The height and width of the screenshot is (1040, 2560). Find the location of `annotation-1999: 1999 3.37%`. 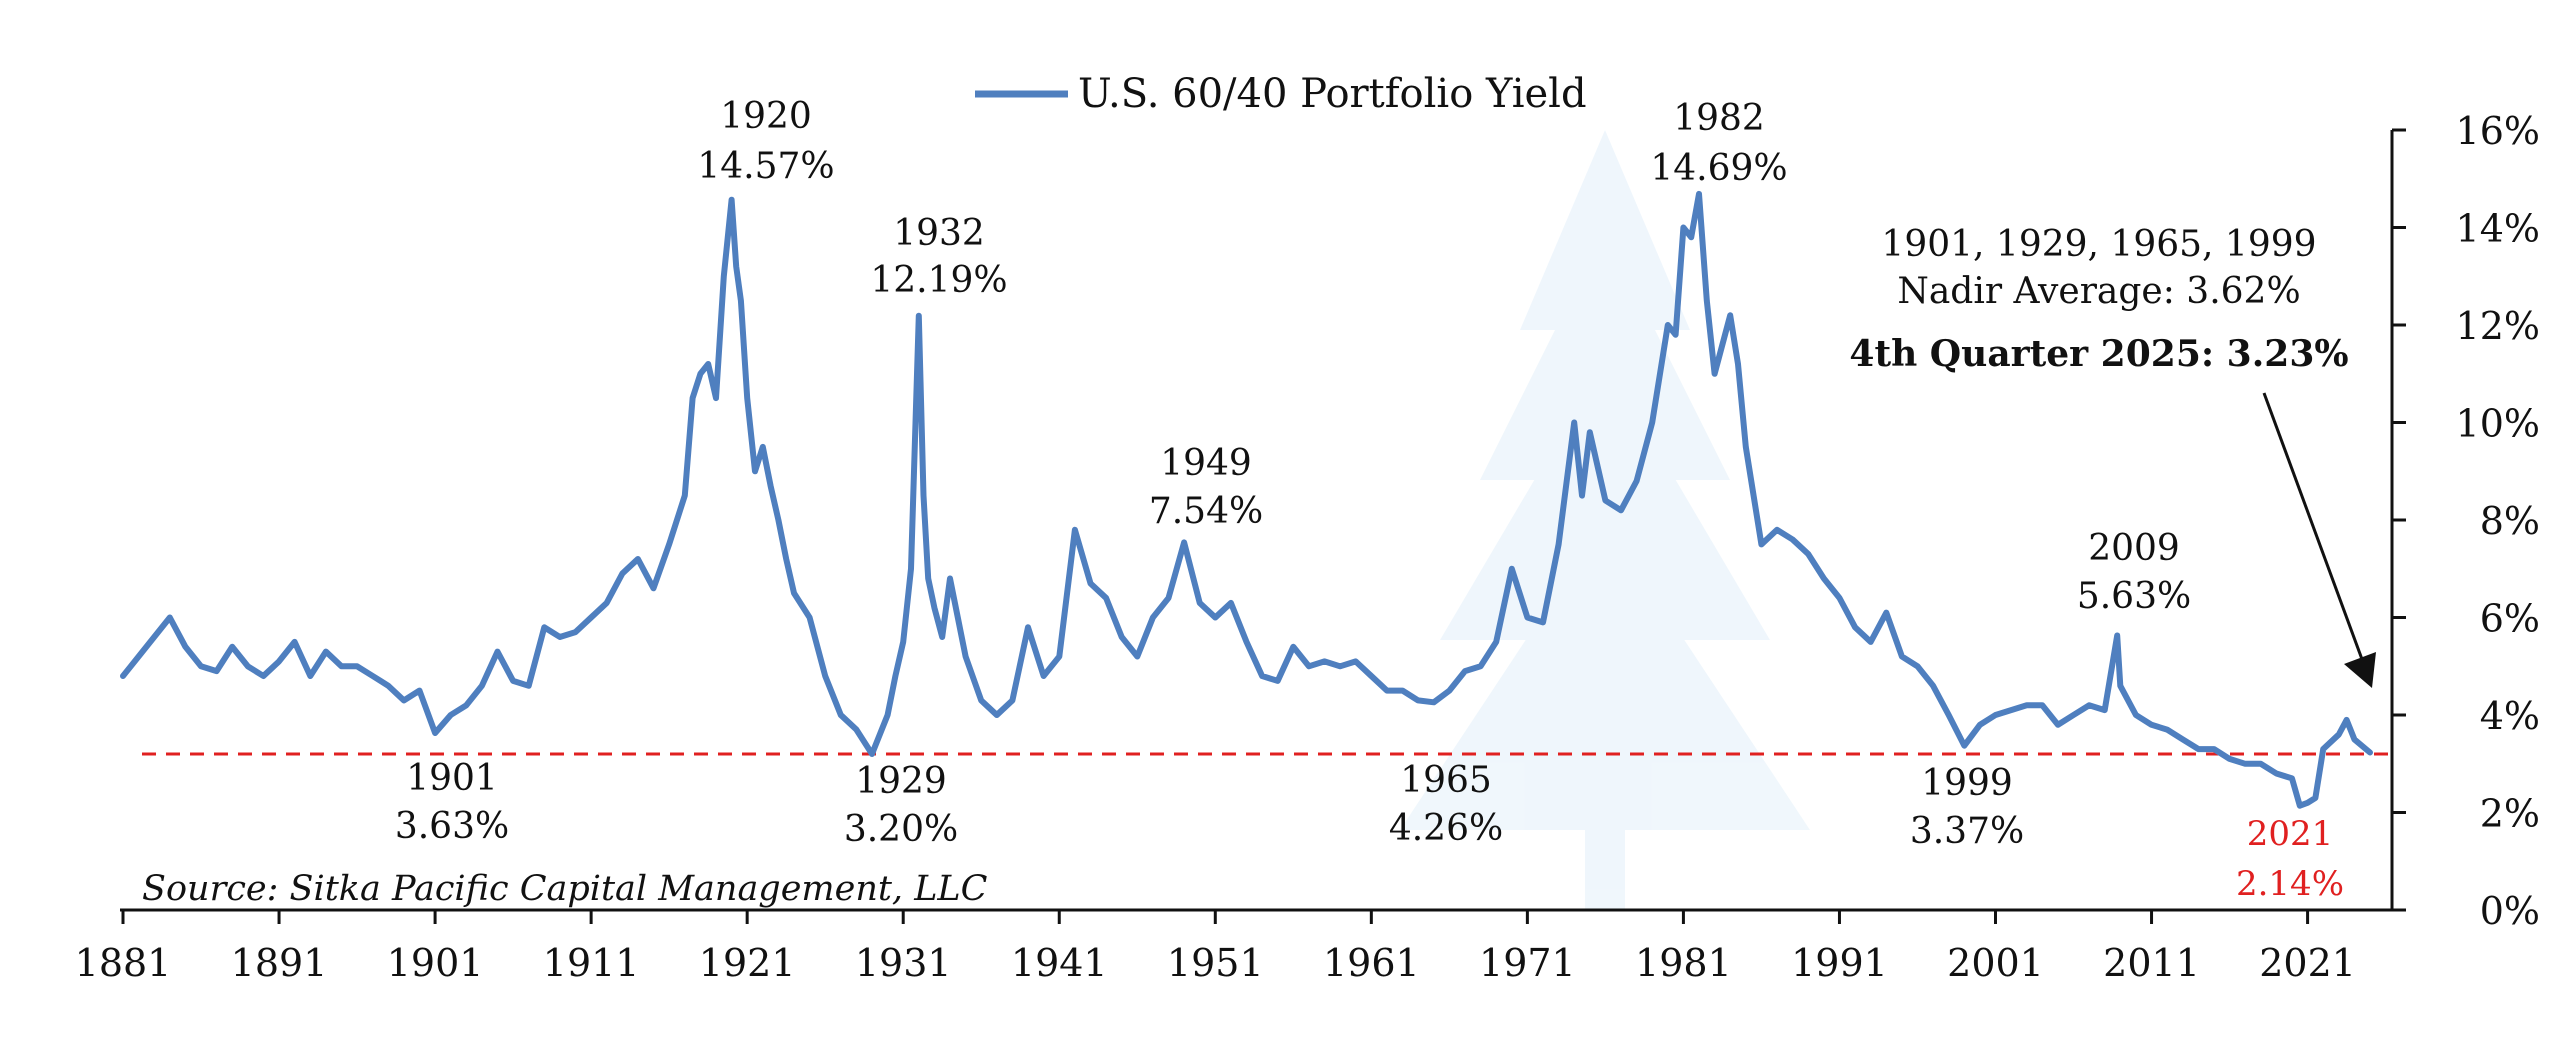

annotation-1999: 1999 3.37% is located at coordinates (1967, 807).